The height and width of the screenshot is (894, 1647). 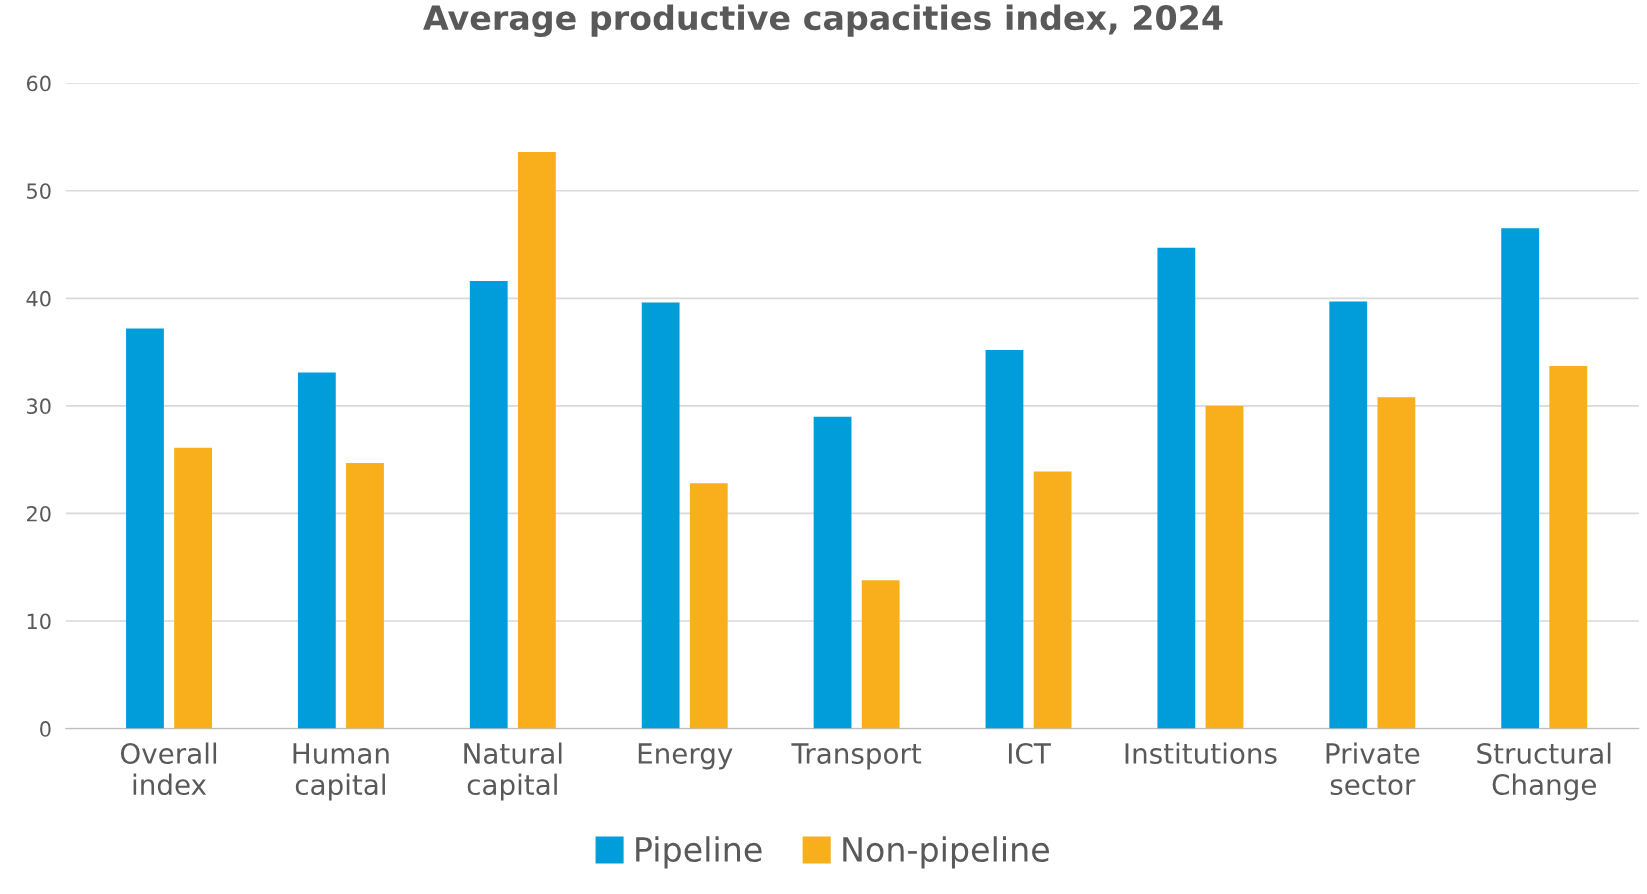 What do you see at coordinates (38, 298) in the screenshot?
I see `y-tick-label: 40` at bounding box center [38, 298].